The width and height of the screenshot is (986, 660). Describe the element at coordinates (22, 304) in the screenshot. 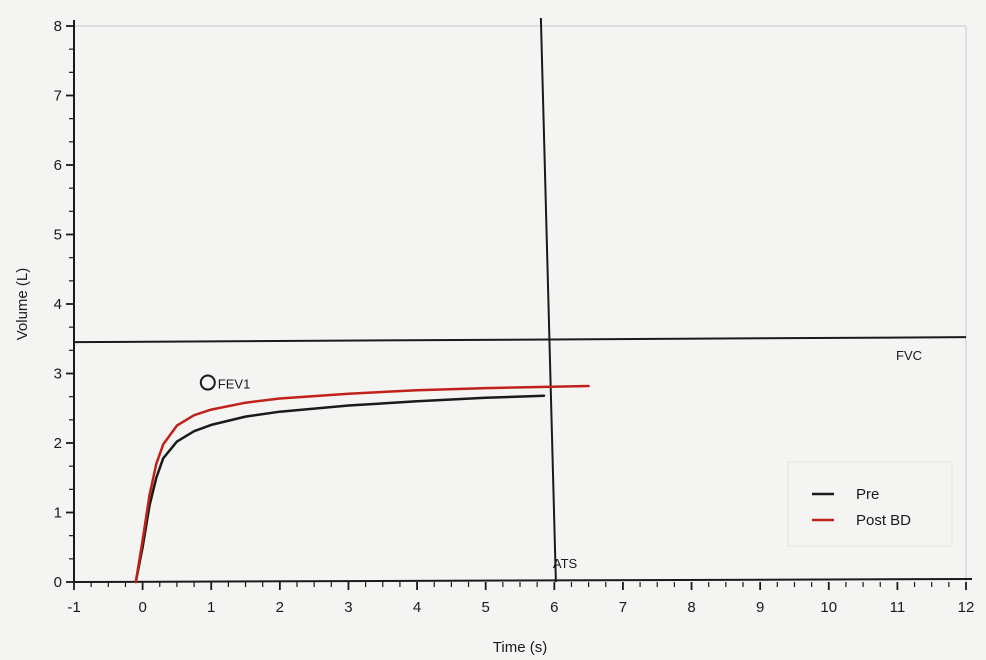

I see `y-axis-title: Volume (L)` at that location.